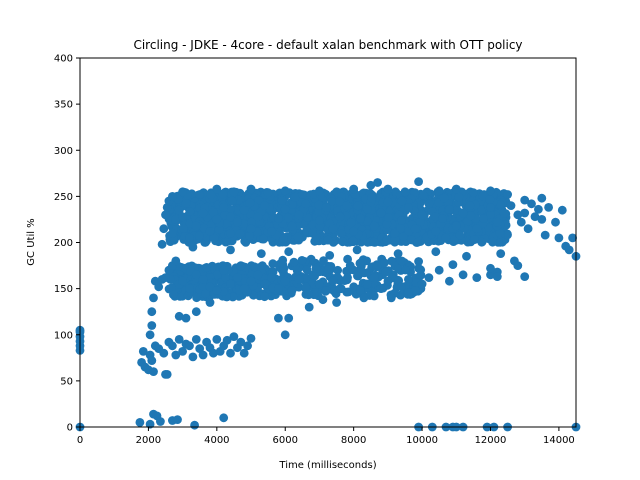 This screenshot has width=640, height=480. I want to click on x-tick-label: 12000, so click(491, 440).